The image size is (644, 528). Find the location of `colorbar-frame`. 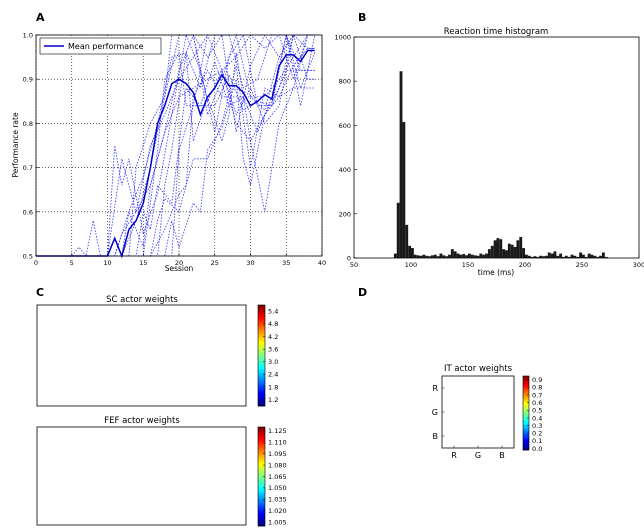

colorbar-frame is located at coordinates (526, 413).